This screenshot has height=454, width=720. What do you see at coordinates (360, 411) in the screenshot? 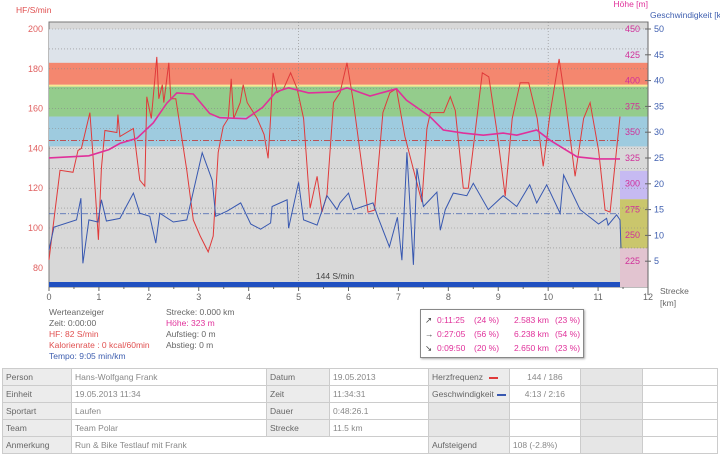
I see `table-row: Sportart Laufen Dauer 0:48:26.1` at bounding box center [360, 411].